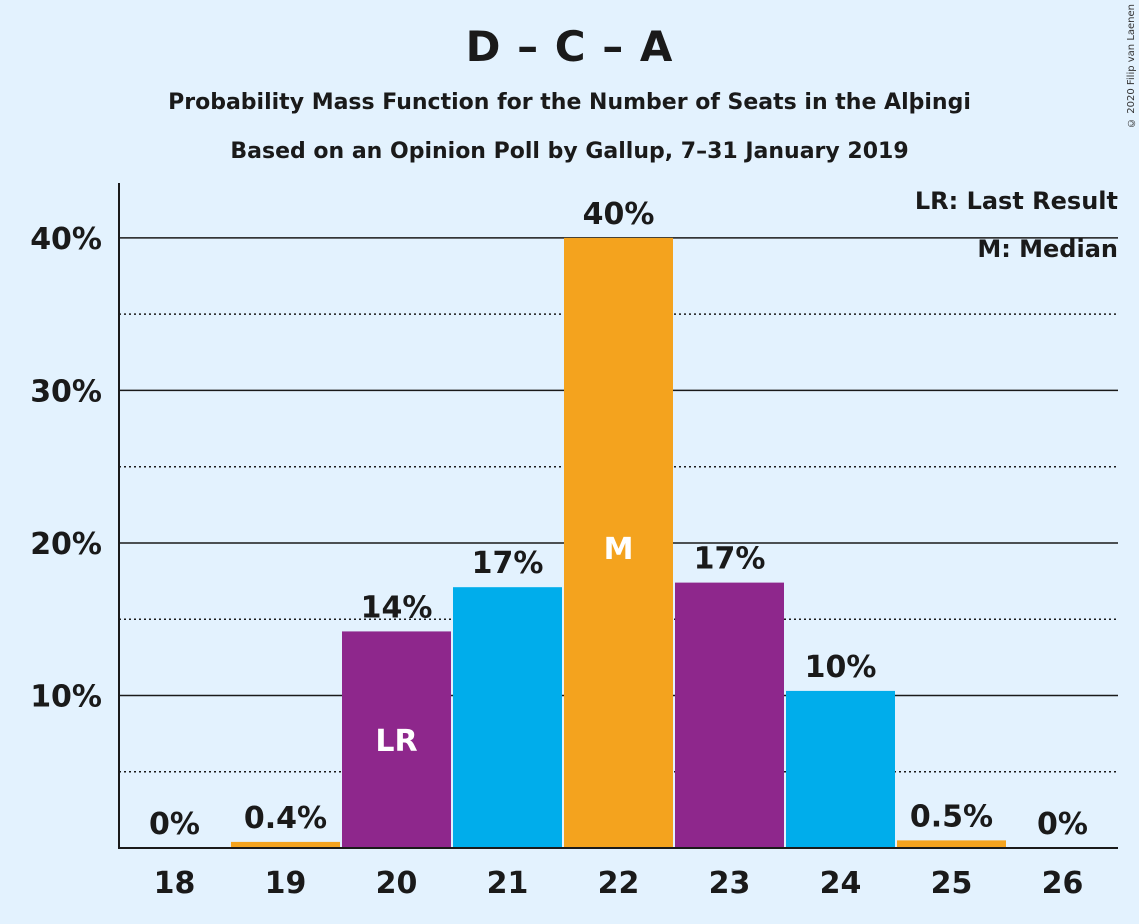 The width and height of the screenshot is (1139, 924). What do you see at coordinates (619, 214) in the screenshot?
I see `value-label-22: 40%` at bounding box center [619, 214].